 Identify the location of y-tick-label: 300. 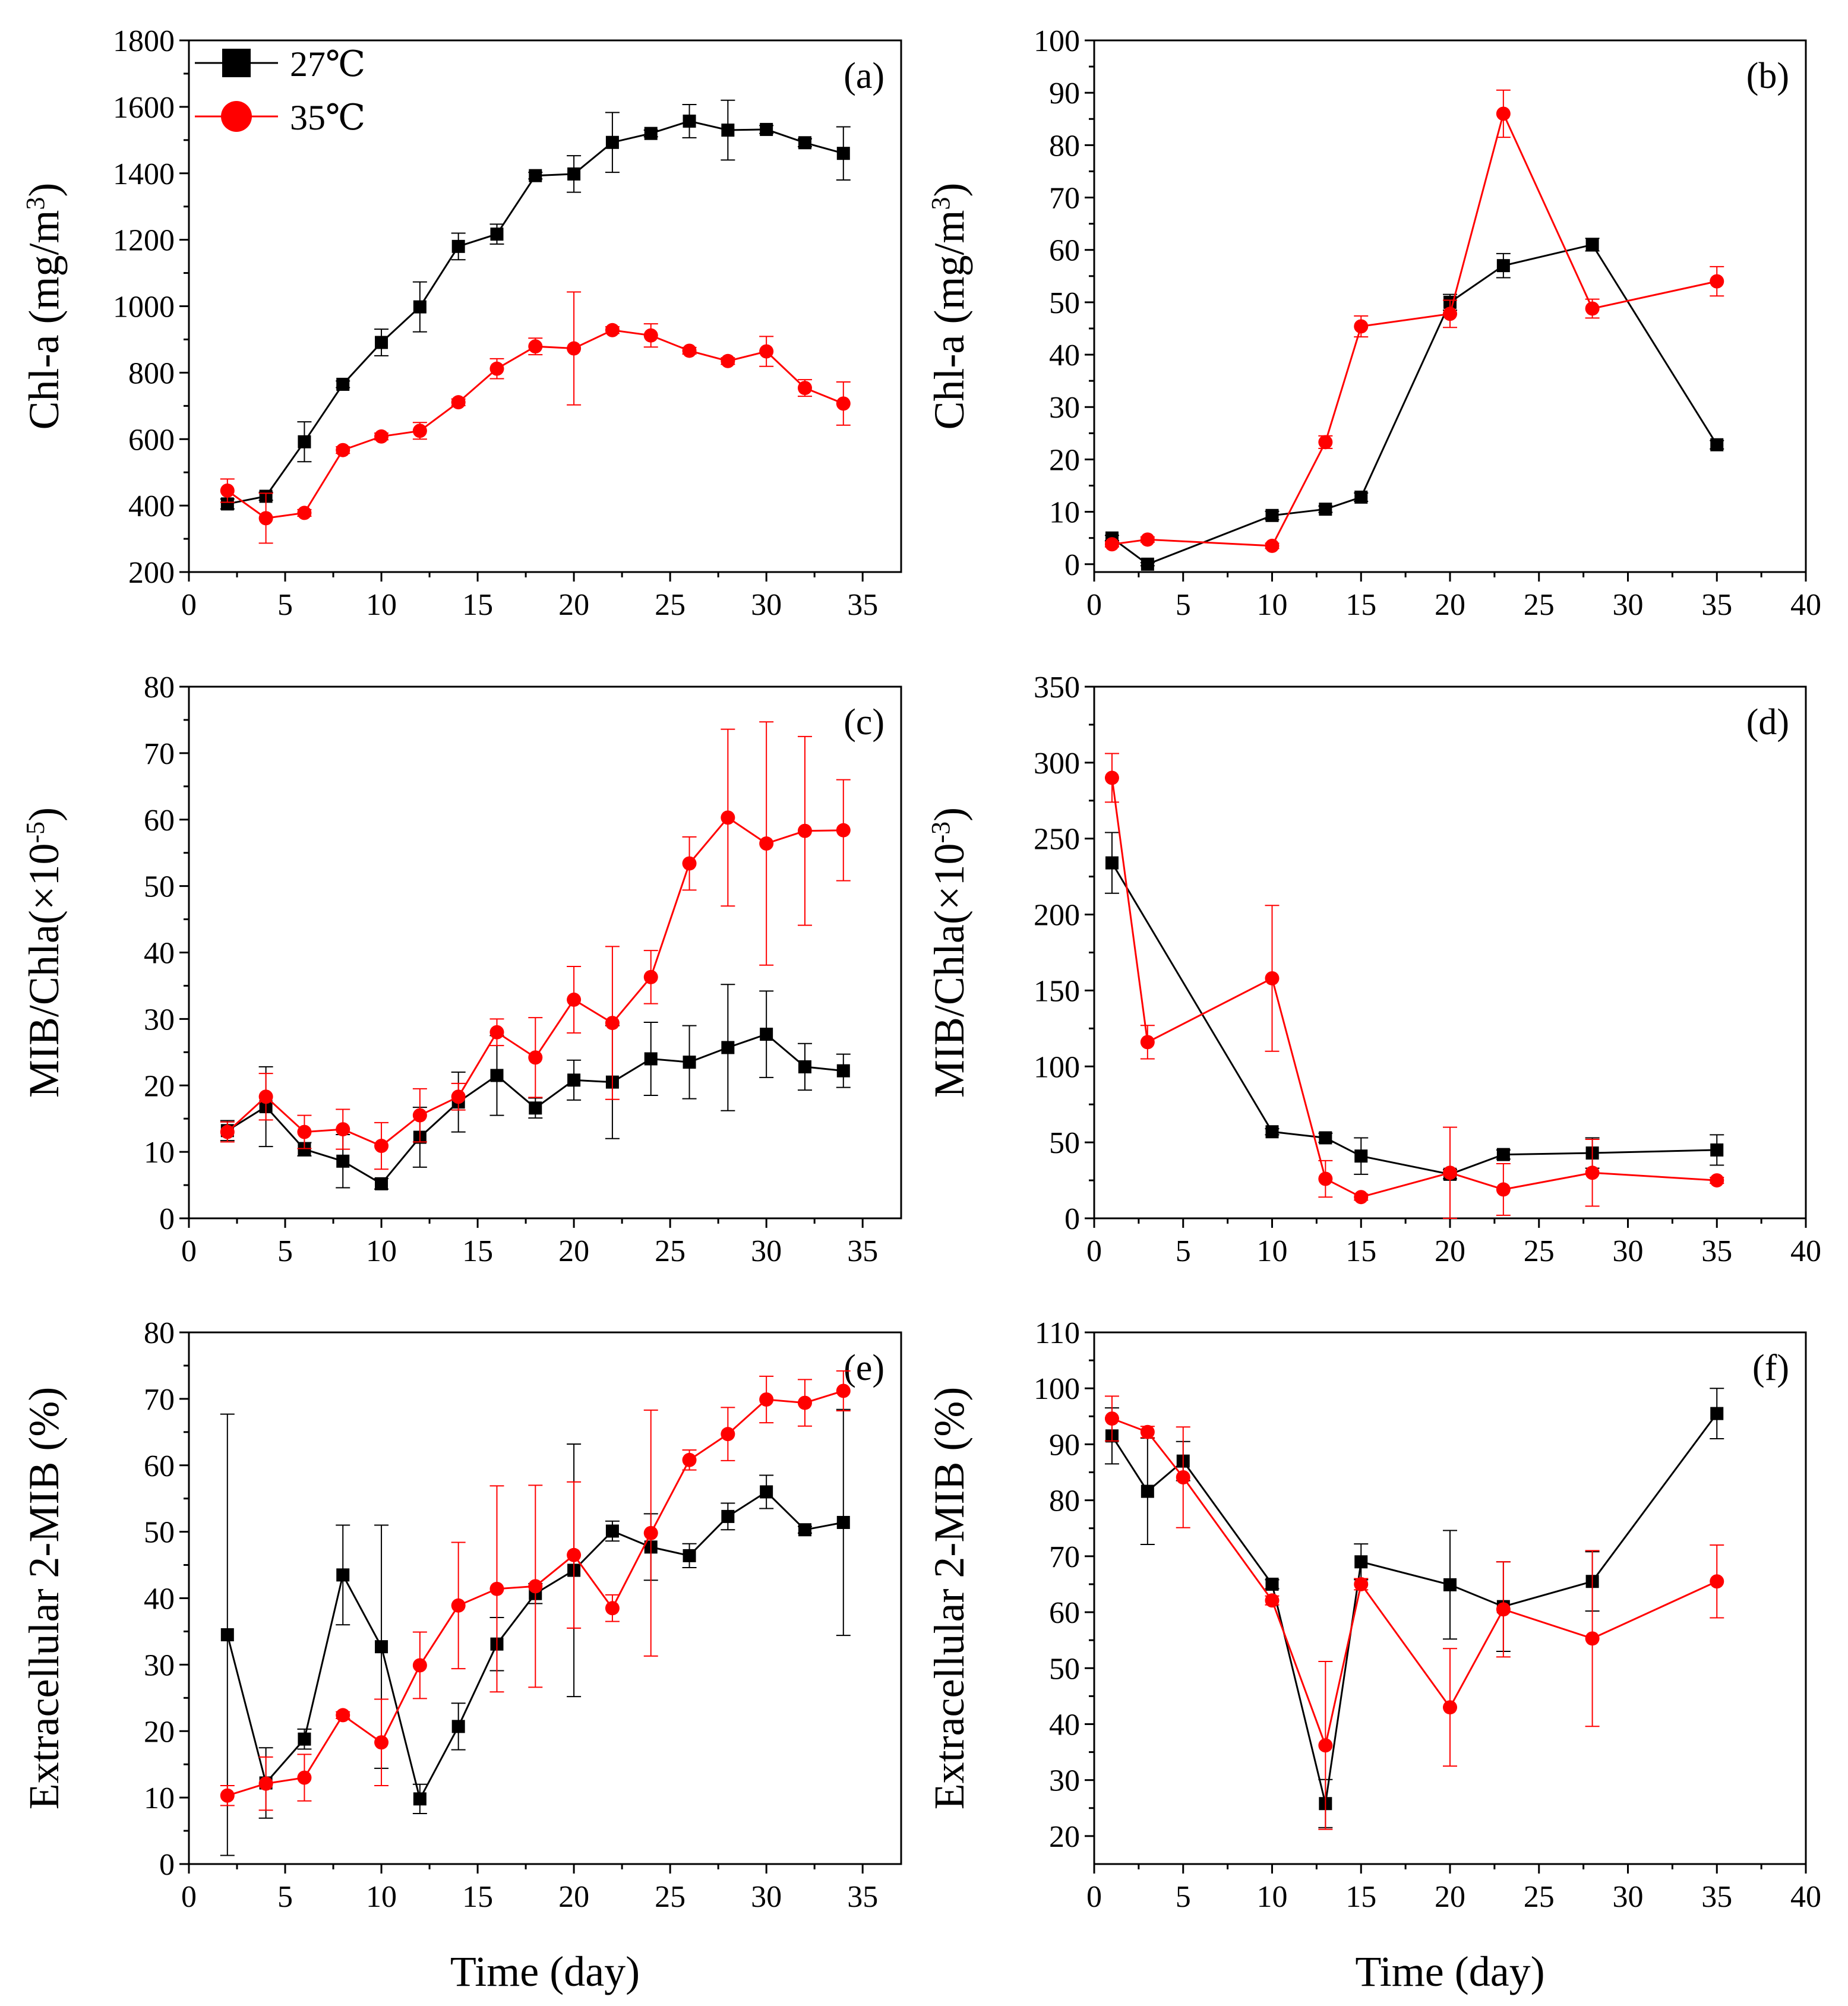
(1057, 764).